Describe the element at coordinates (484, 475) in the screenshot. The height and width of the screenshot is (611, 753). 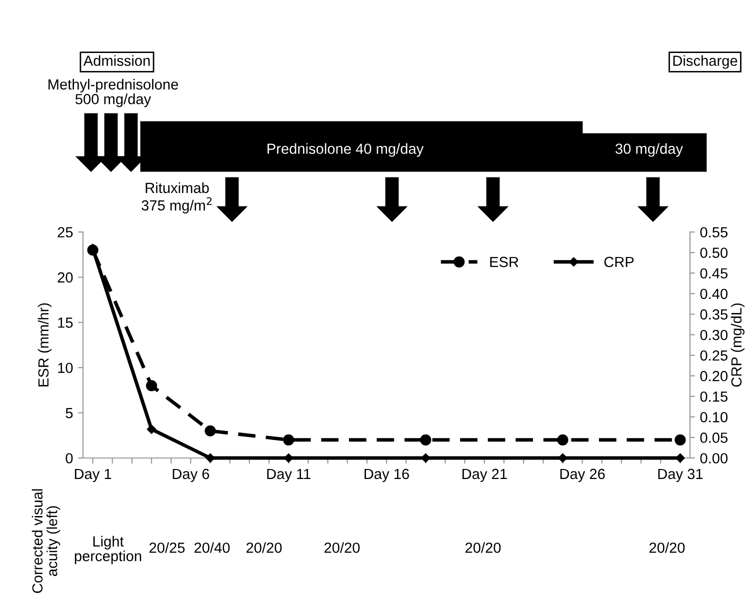
I see `x-tick-label: Day 21` at that location.